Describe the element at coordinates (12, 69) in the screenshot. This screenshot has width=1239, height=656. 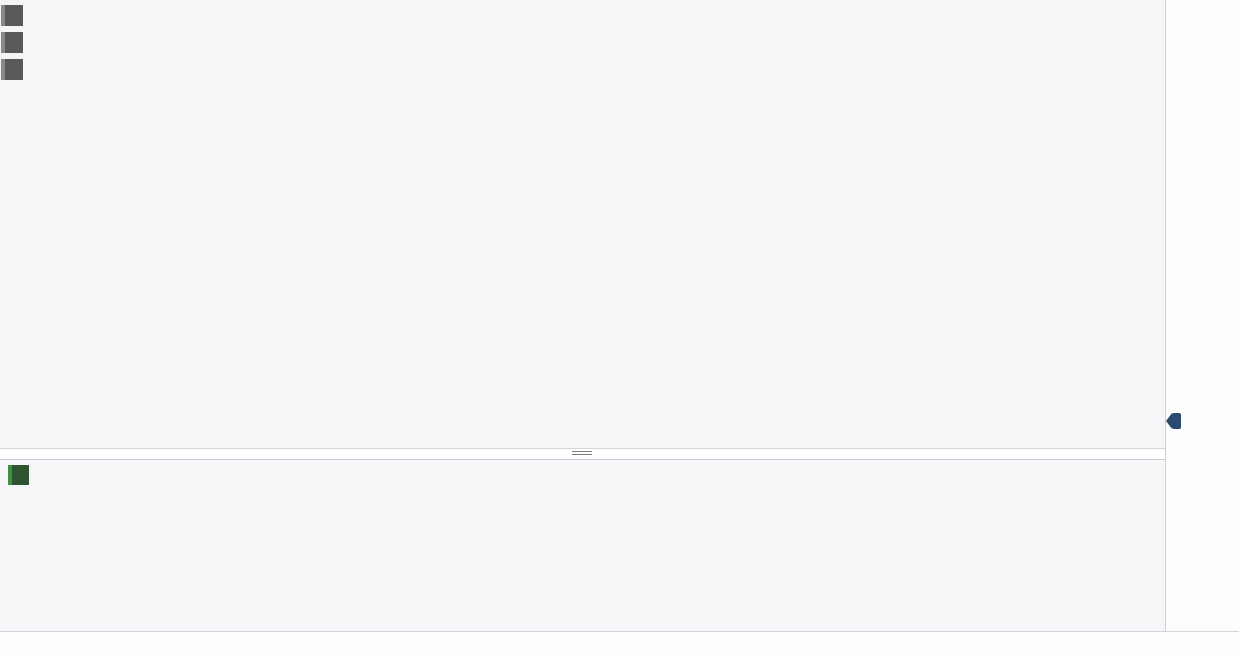
I see `legend-ema100-badge` at that location.